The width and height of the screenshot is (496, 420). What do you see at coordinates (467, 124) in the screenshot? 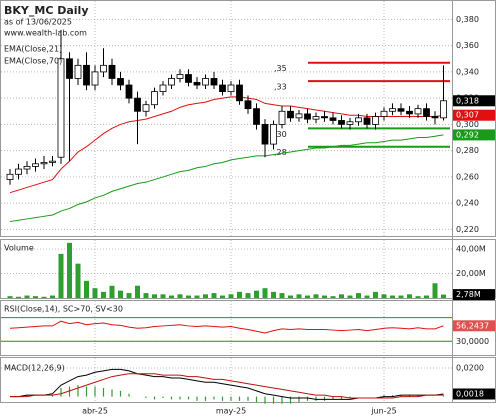
I see `y-tick-label: 0,300` at bounding box center [467, 124].